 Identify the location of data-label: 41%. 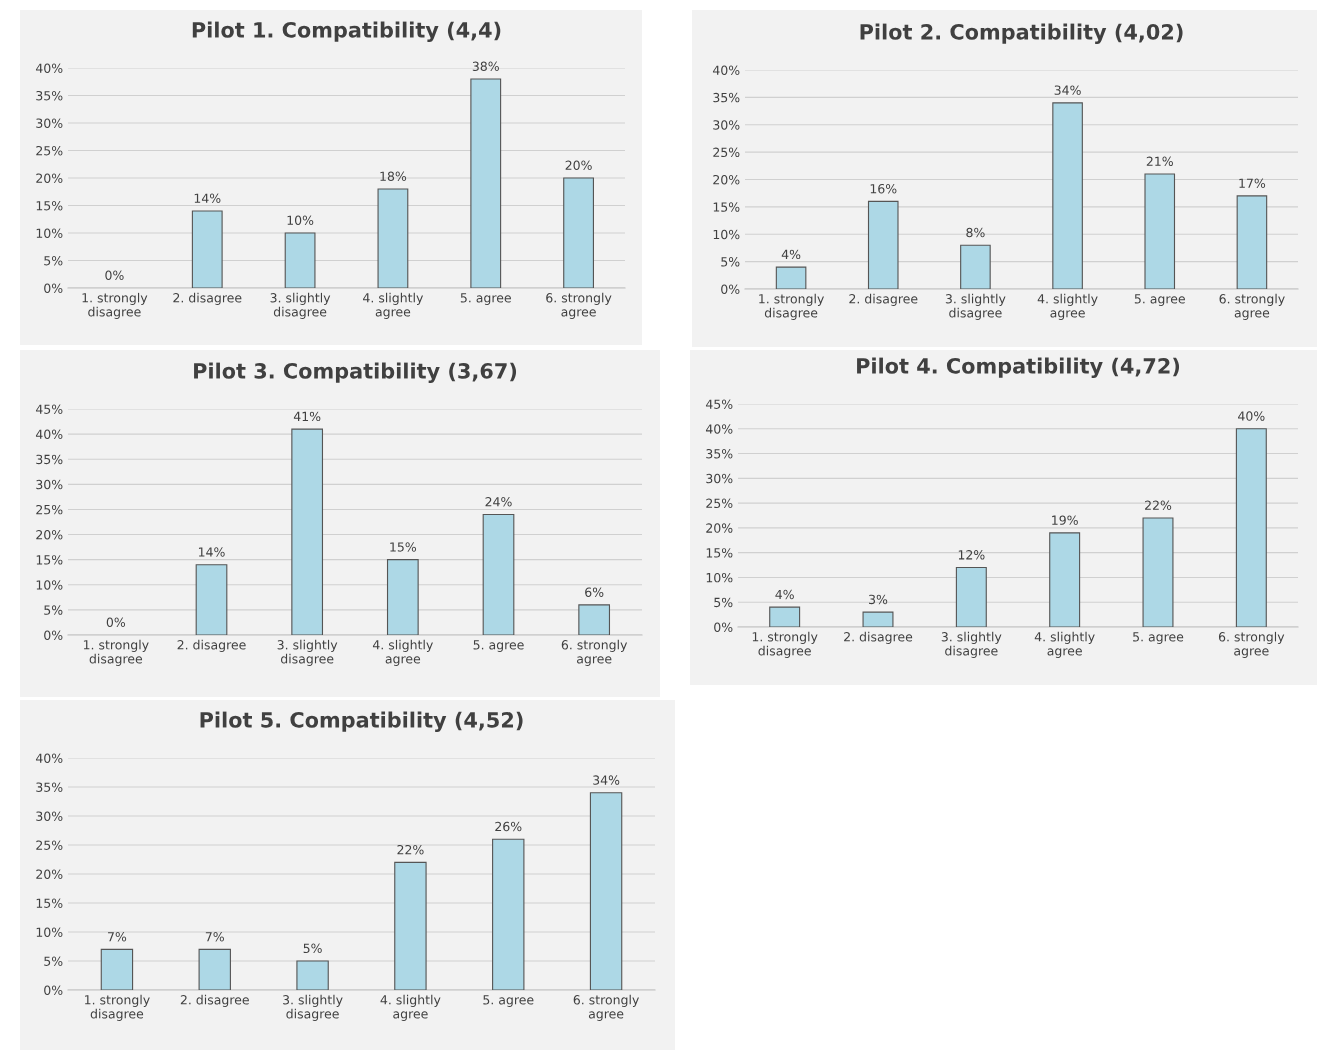
(307, 416).